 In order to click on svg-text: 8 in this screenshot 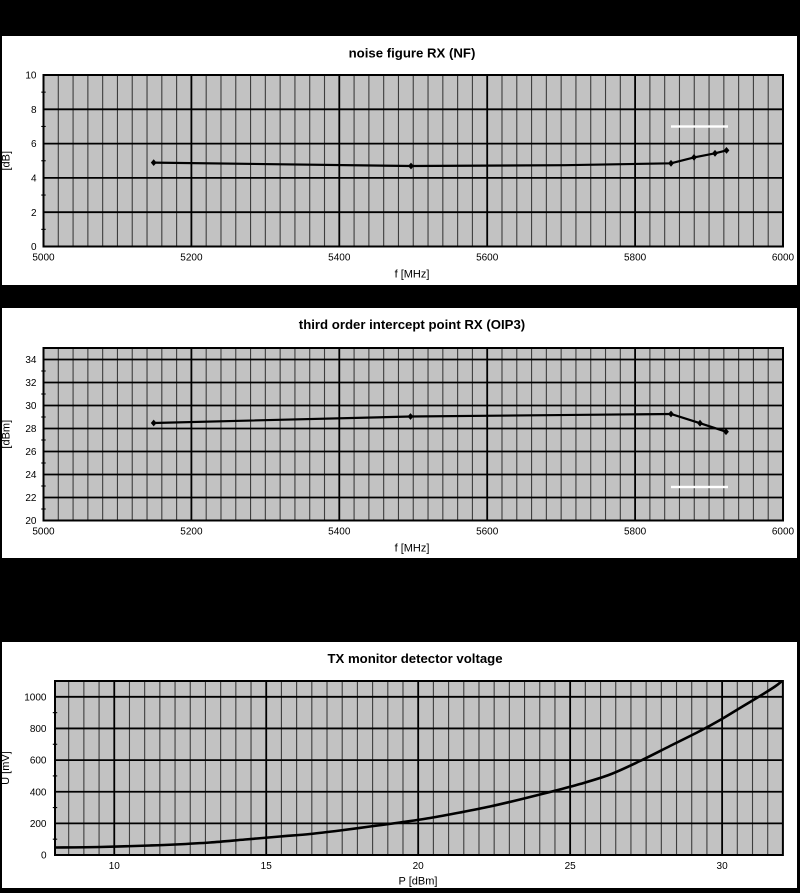, I will do `click(34, 110)`.